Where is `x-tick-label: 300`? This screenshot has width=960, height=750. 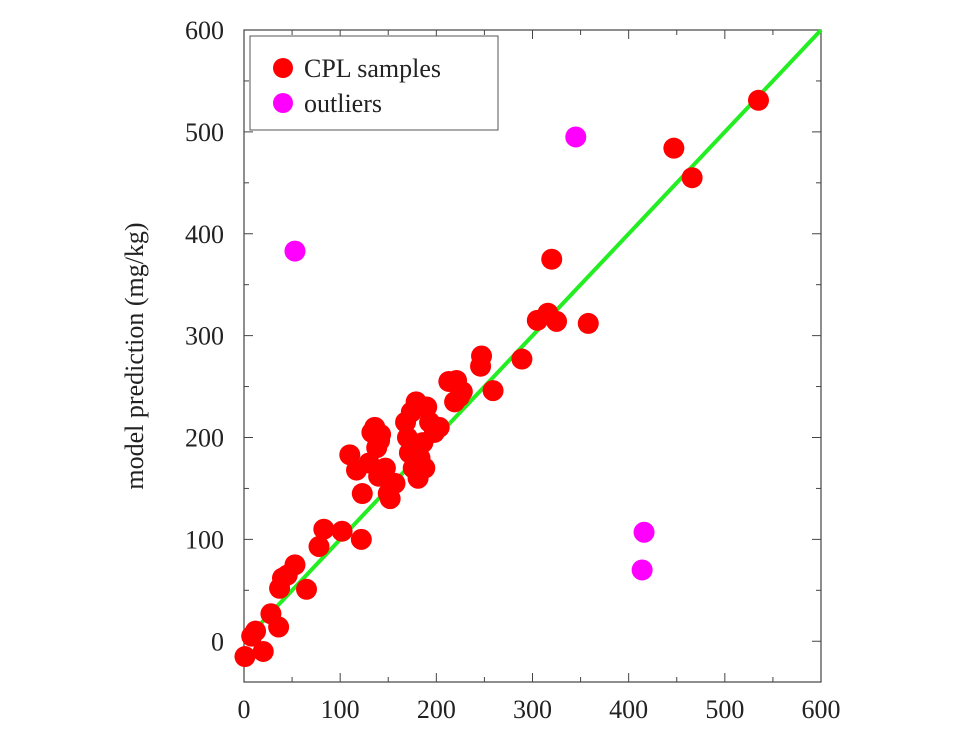
x-tick-label: 300 is located at coordinates (532, 709).